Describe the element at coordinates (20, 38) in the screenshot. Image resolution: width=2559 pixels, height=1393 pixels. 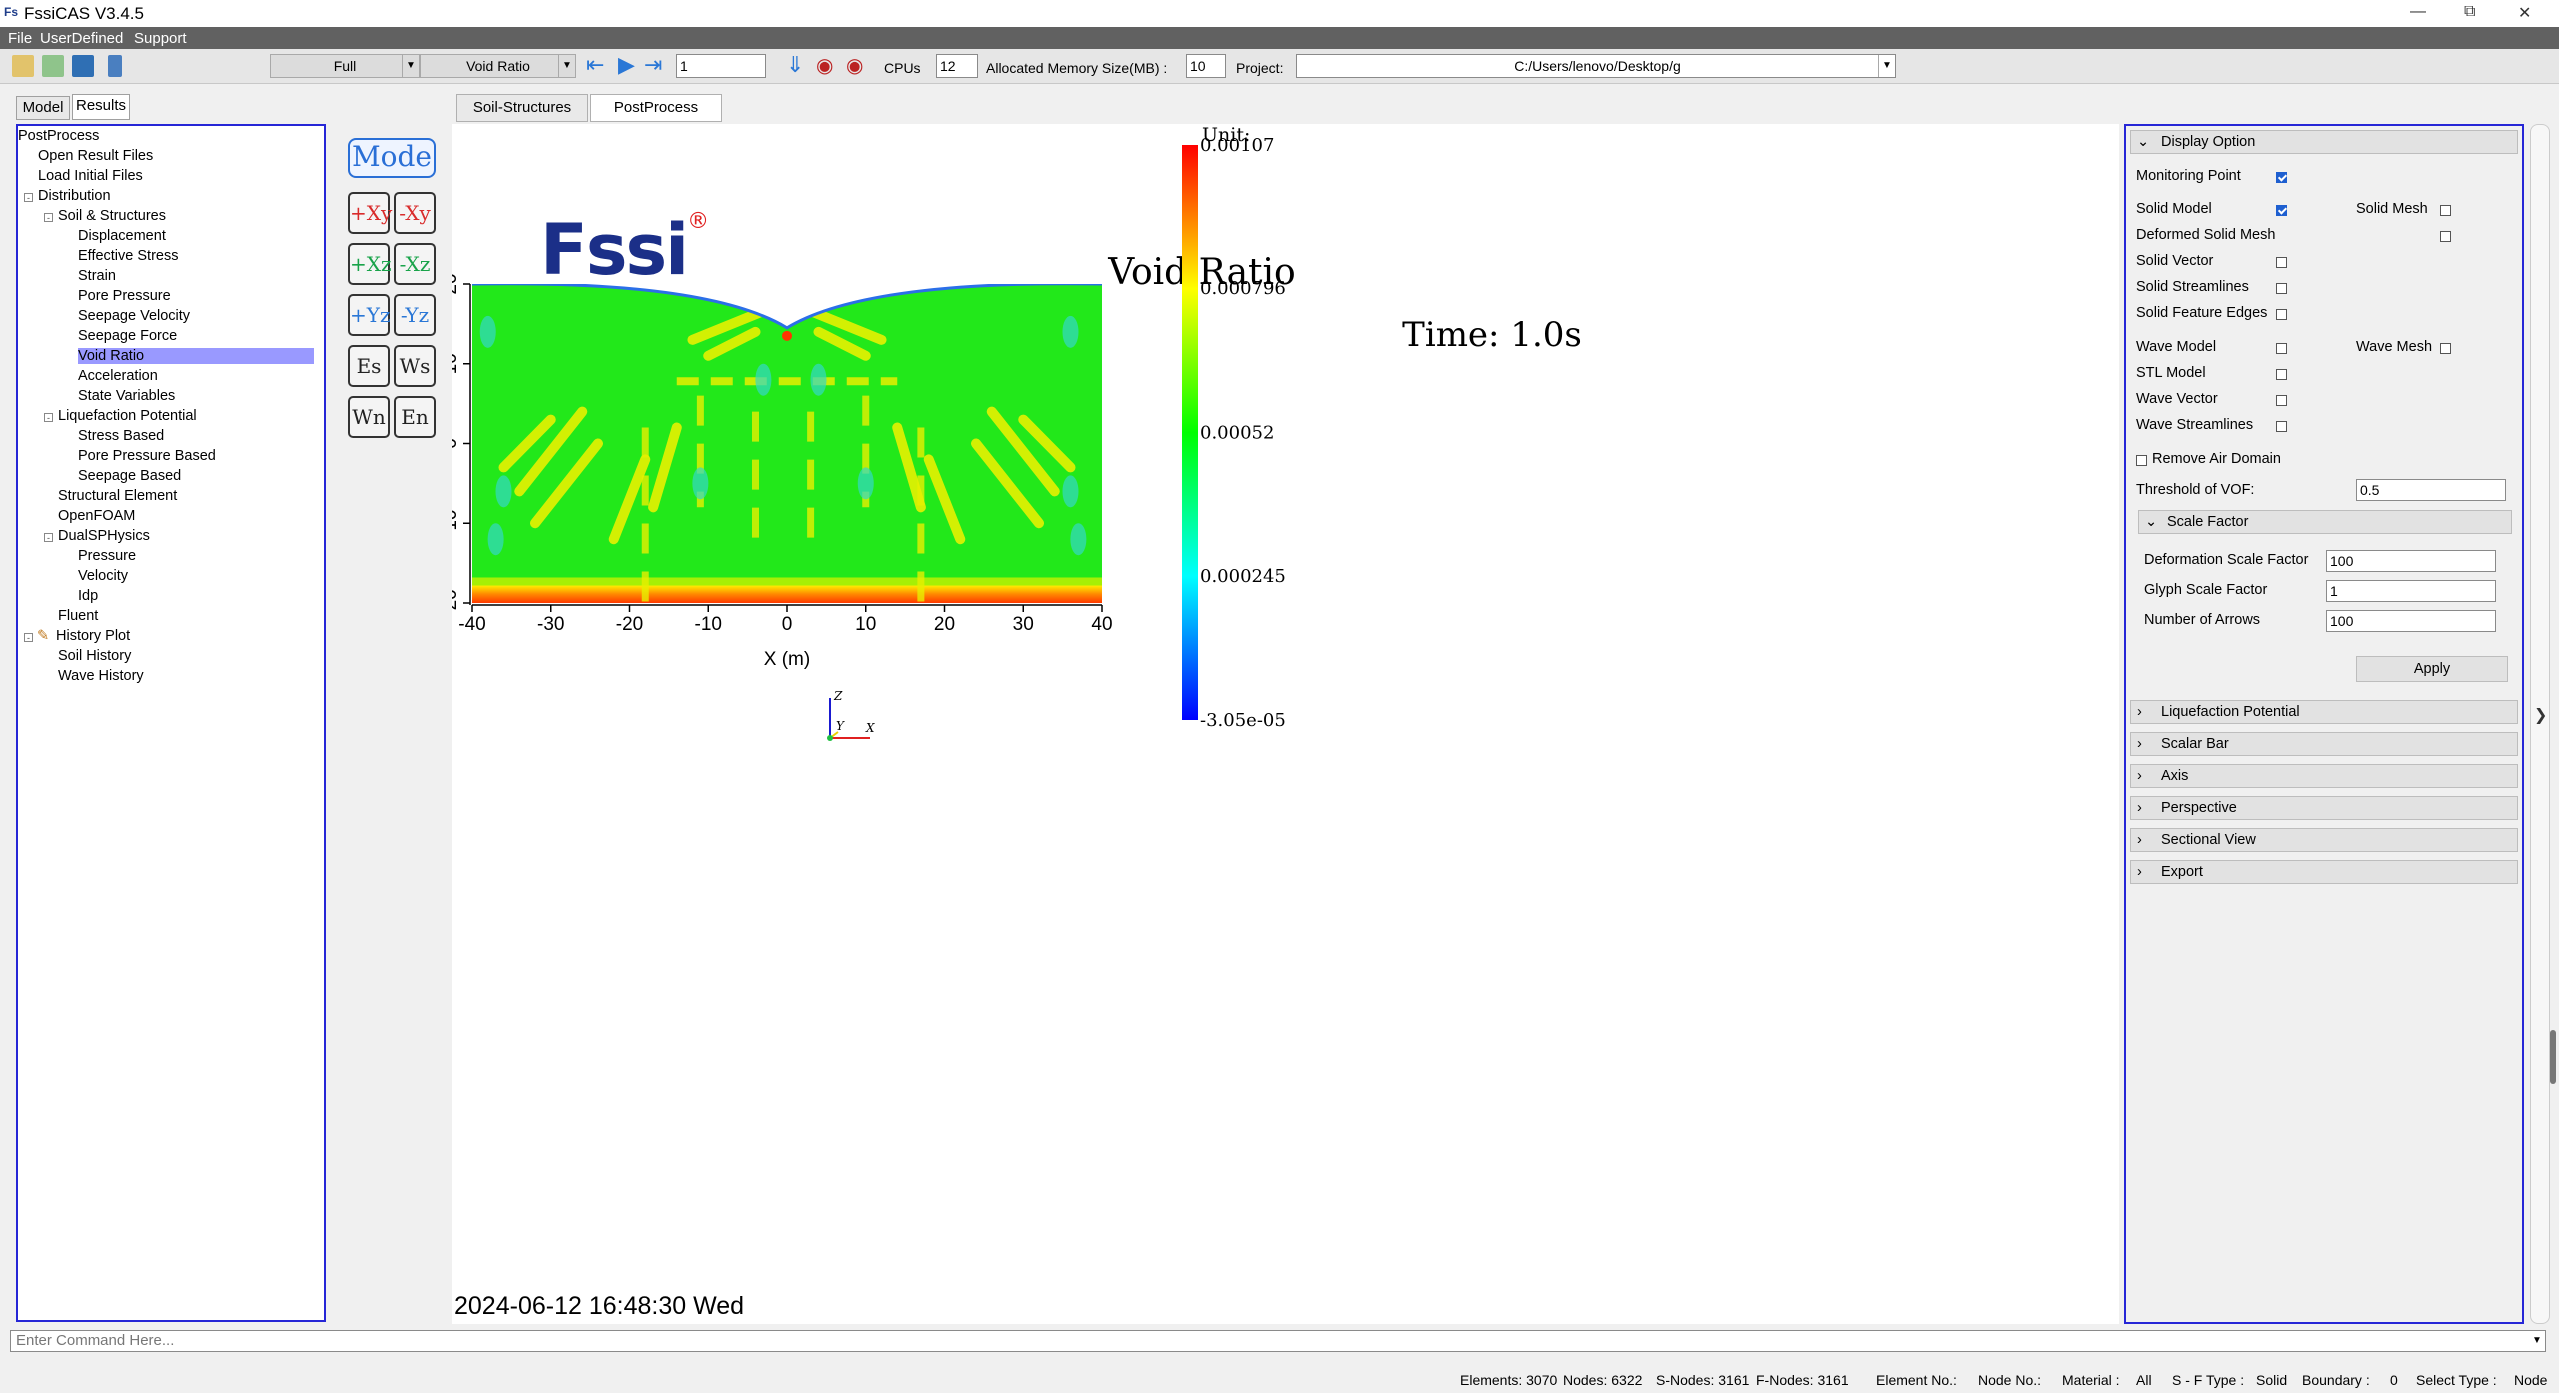
I see `menu-file: File` at that location.